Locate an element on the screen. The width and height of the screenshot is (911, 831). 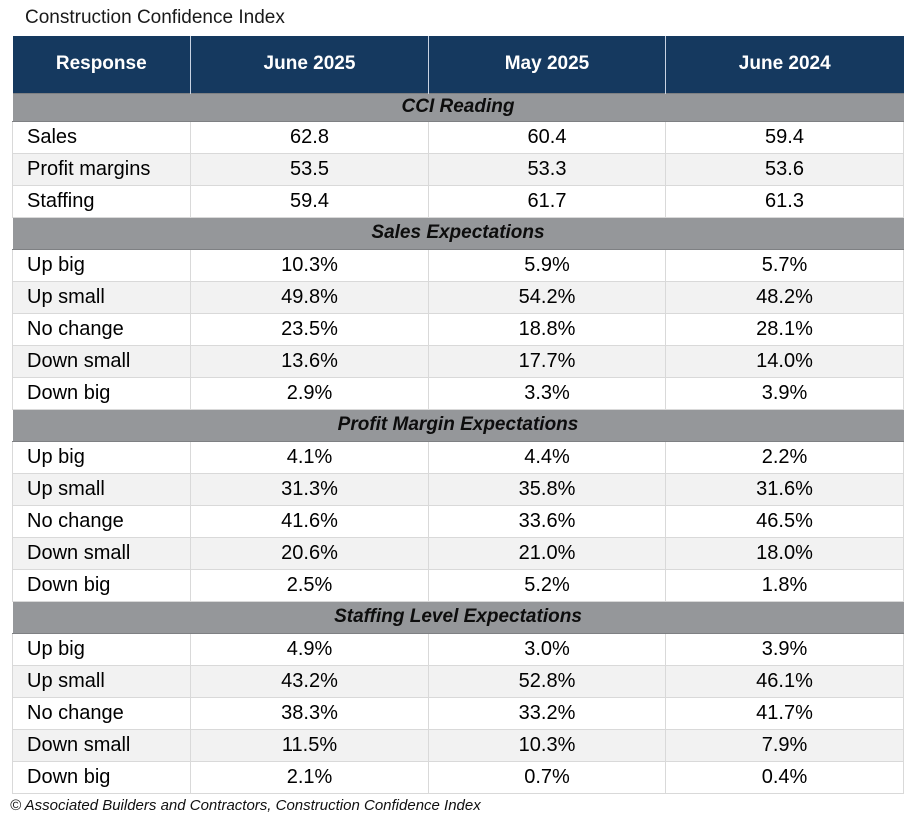
section-band-row: Sales Expectations is located at coordinates (458, 233).